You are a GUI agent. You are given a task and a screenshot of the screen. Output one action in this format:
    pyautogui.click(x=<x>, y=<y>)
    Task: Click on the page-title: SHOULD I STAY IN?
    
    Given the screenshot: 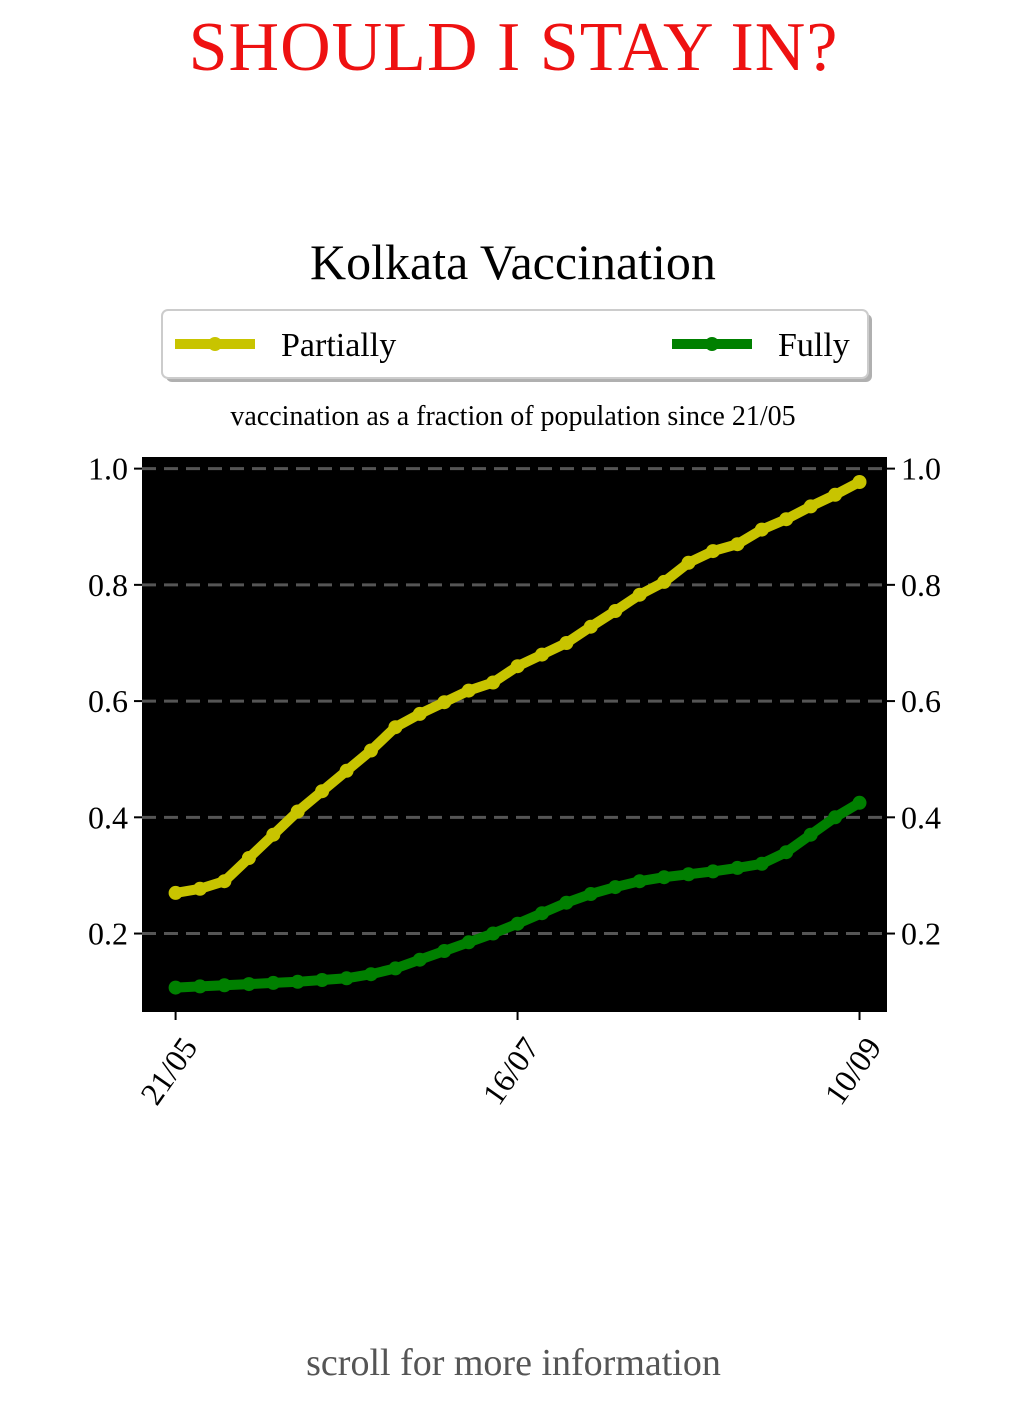 What is the action you would take?
    pyautogui.click(x=513, y=47)
    